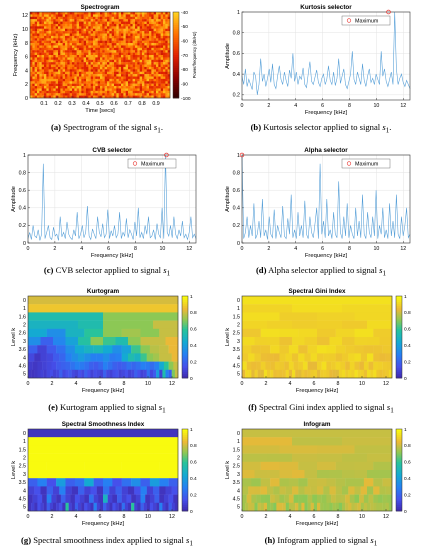 Image resolution: width=428 pixels, height=550 pixels. What do you see at coordinates (317, 391) in the screenshot?
I see `x-axis-label: Frequency [kHz]` at bounding box center [317, 391].